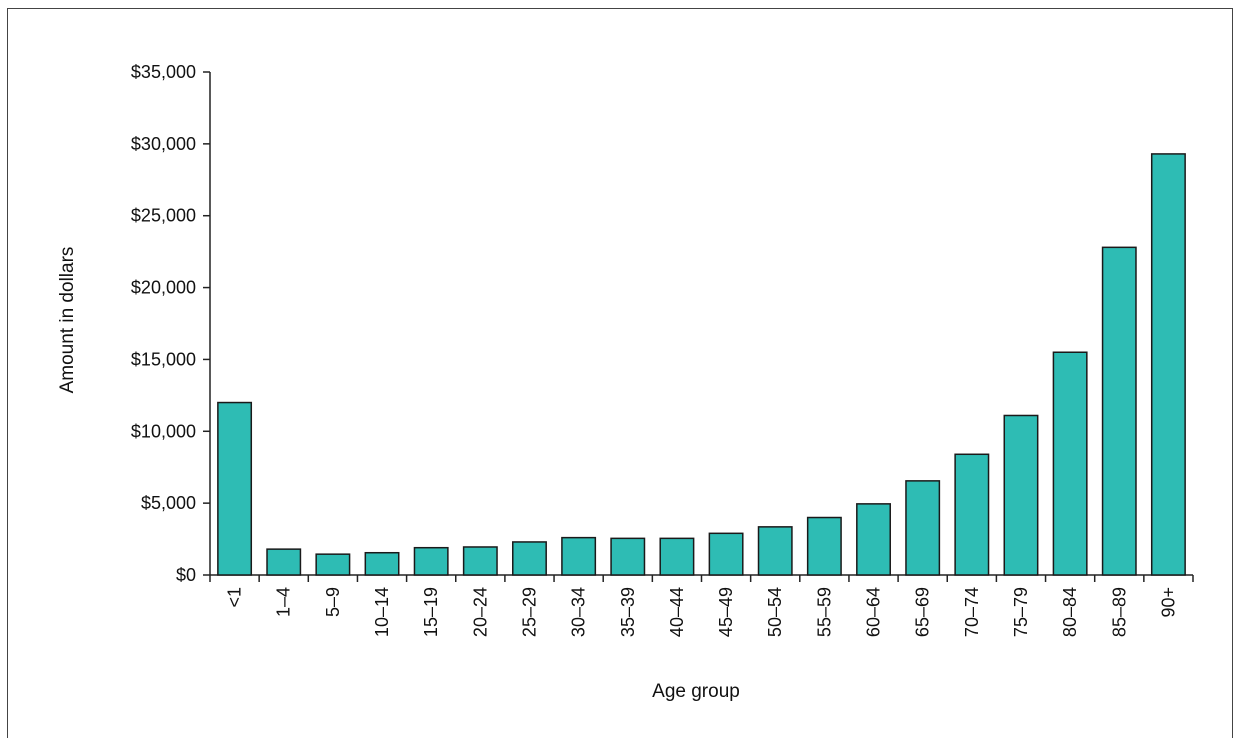 This screenshot has width=1241, height=746. I want to click on x-tick-label: 35–39, so click(628, 612).